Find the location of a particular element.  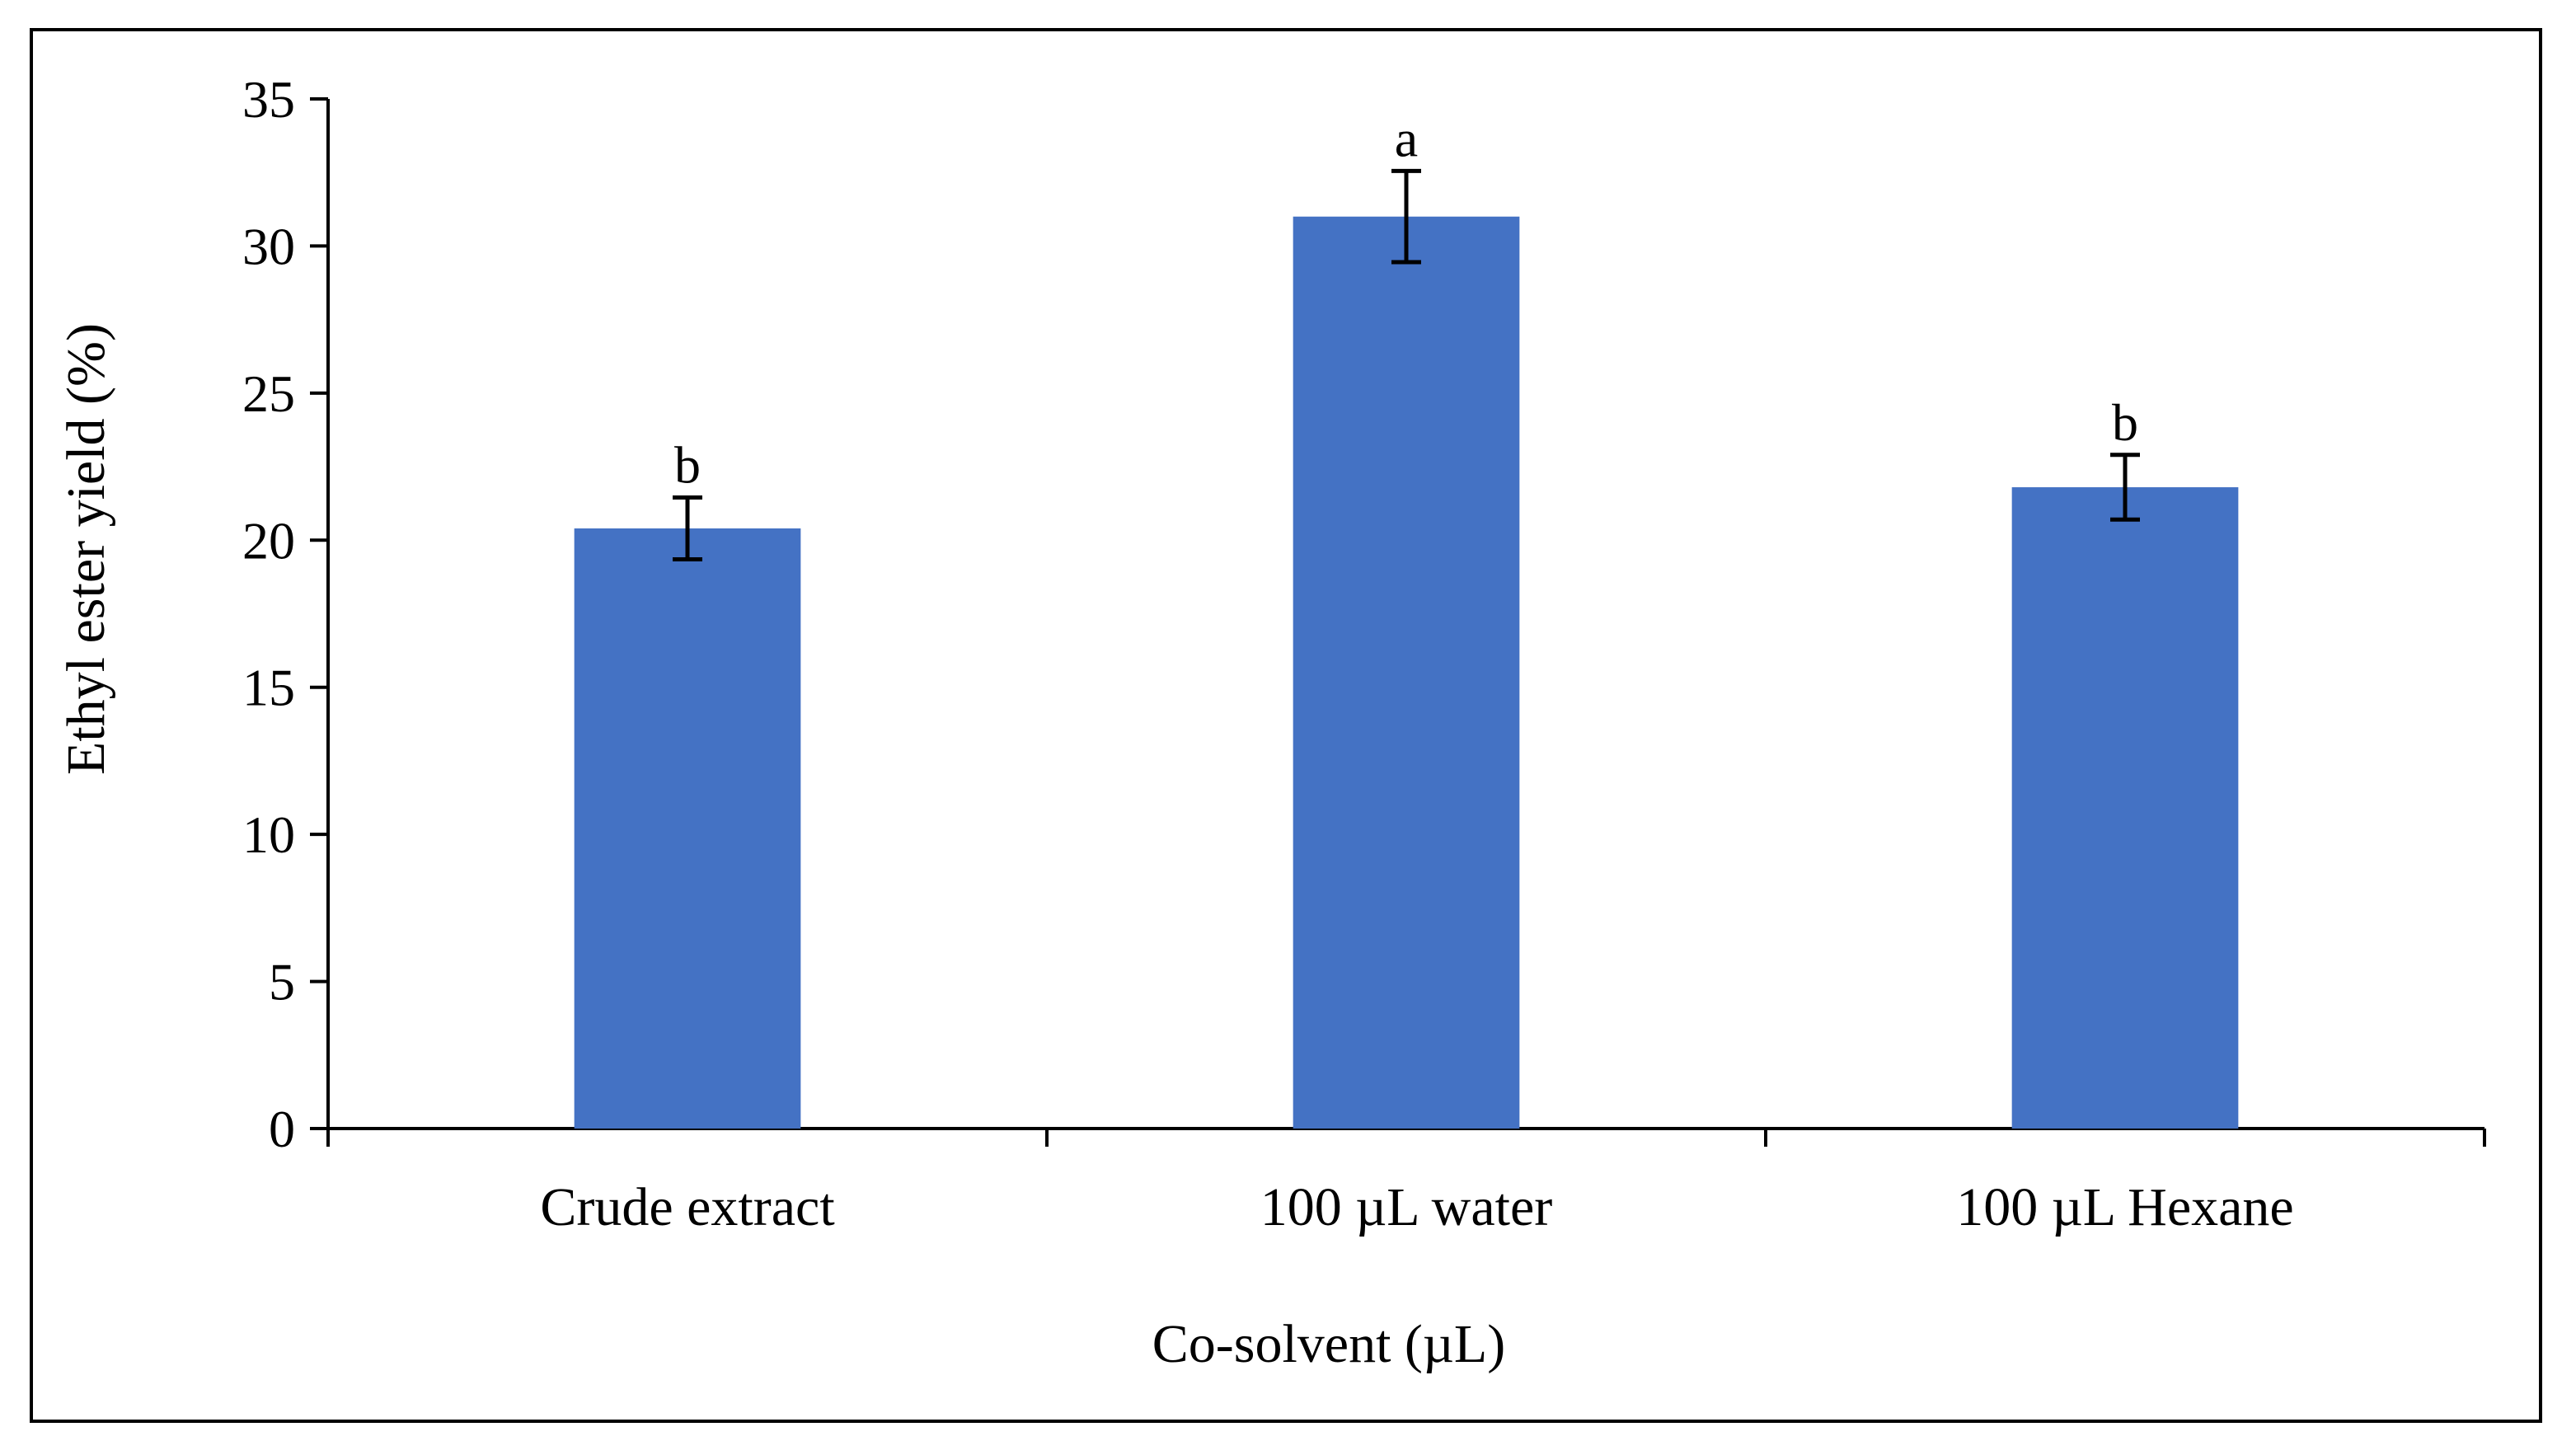

y-tick-label: 10 is located at coordinates (269, 834).